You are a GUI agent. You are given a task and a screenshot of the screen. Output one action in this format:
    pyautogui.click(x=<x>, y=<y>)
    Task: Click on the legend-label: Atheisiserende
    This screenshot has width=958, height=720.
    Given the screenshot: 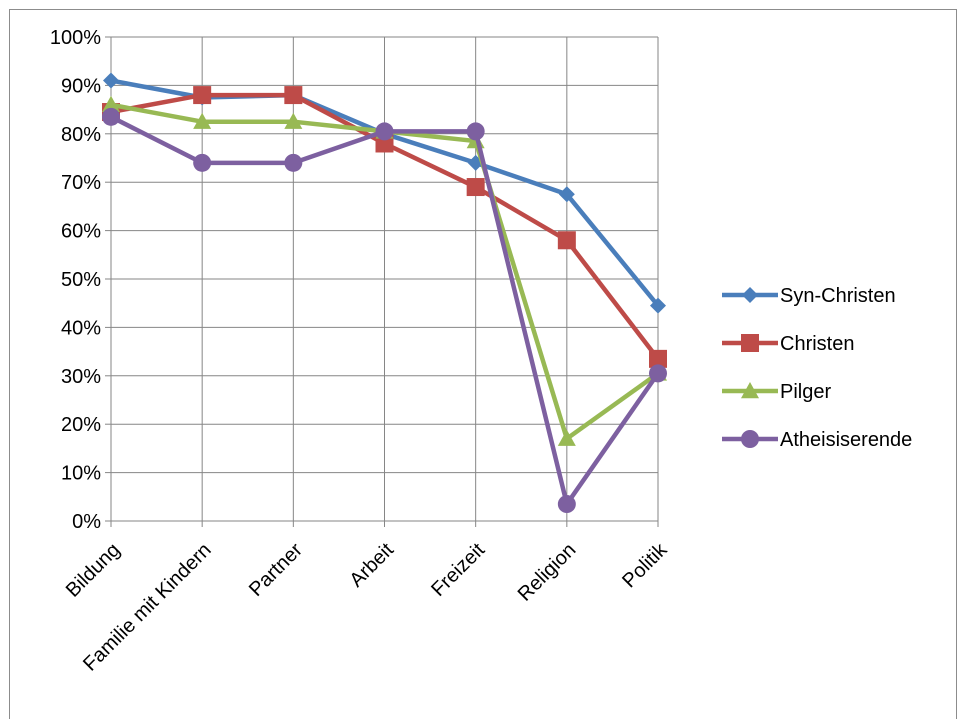 What is the action you would take?
    pyautogui.click(x=846, y=440)
    